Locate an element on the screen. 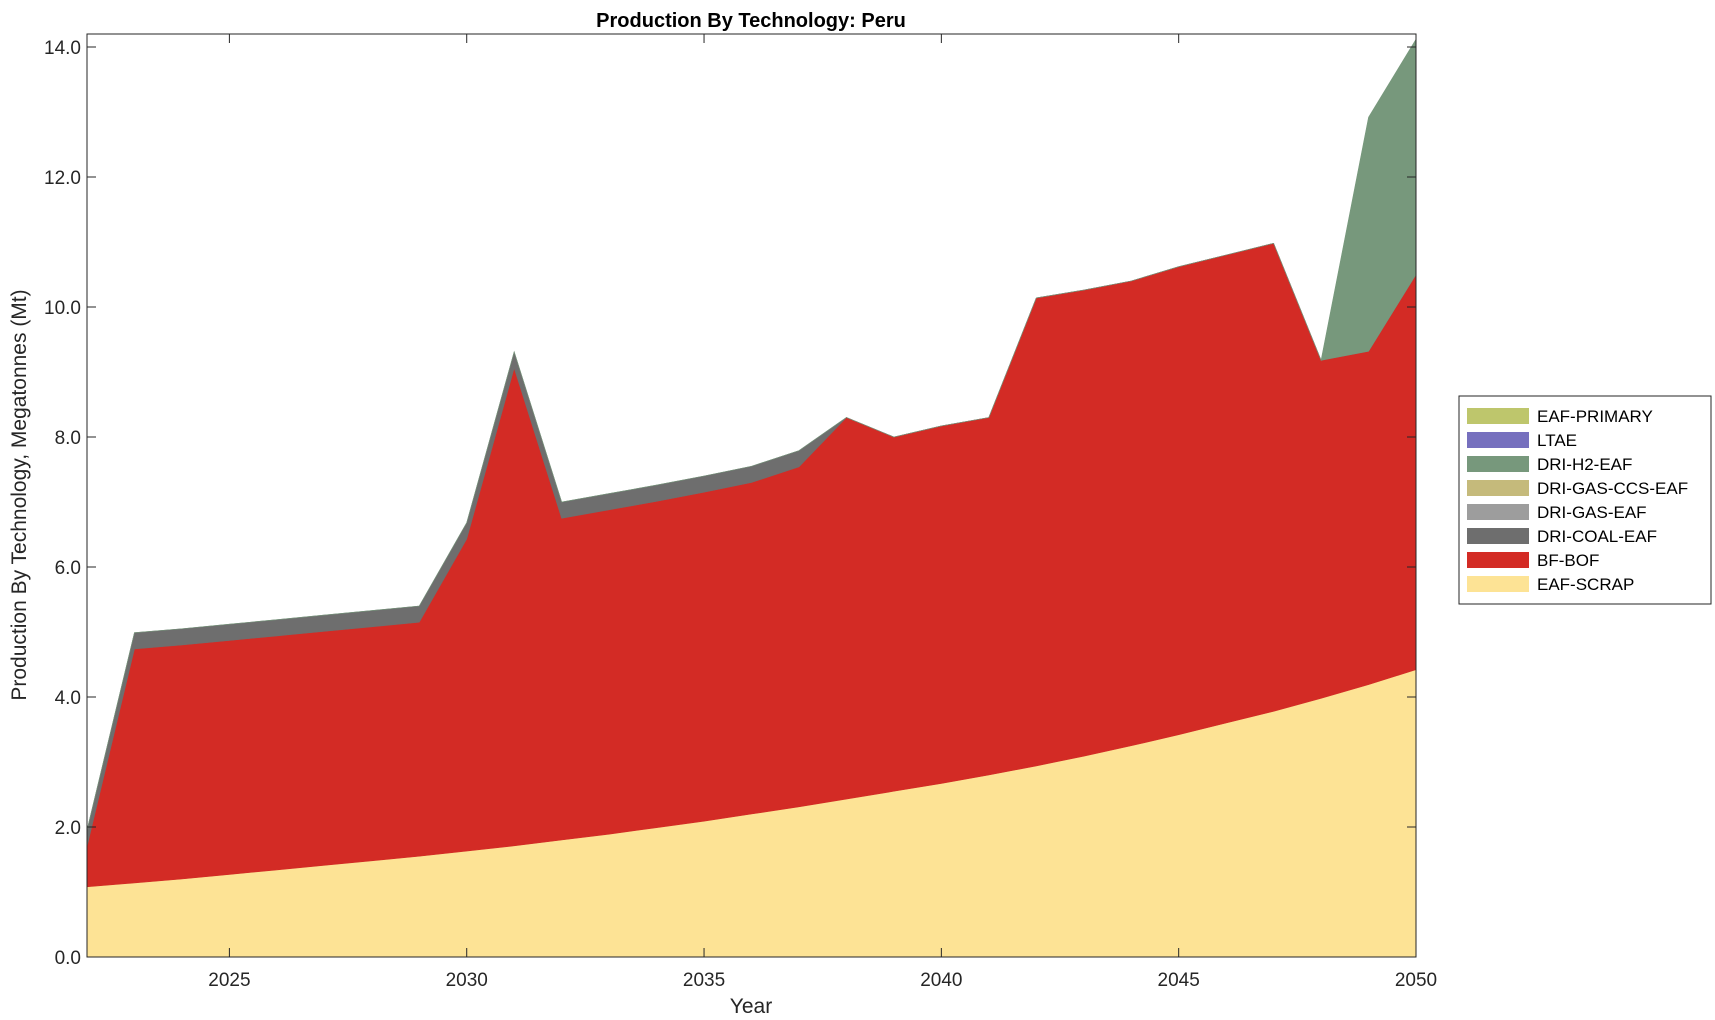 This screenshot has width=1715, height=1020. chart-title: Production By Technology: Peru is located at coordinates (751, 21).